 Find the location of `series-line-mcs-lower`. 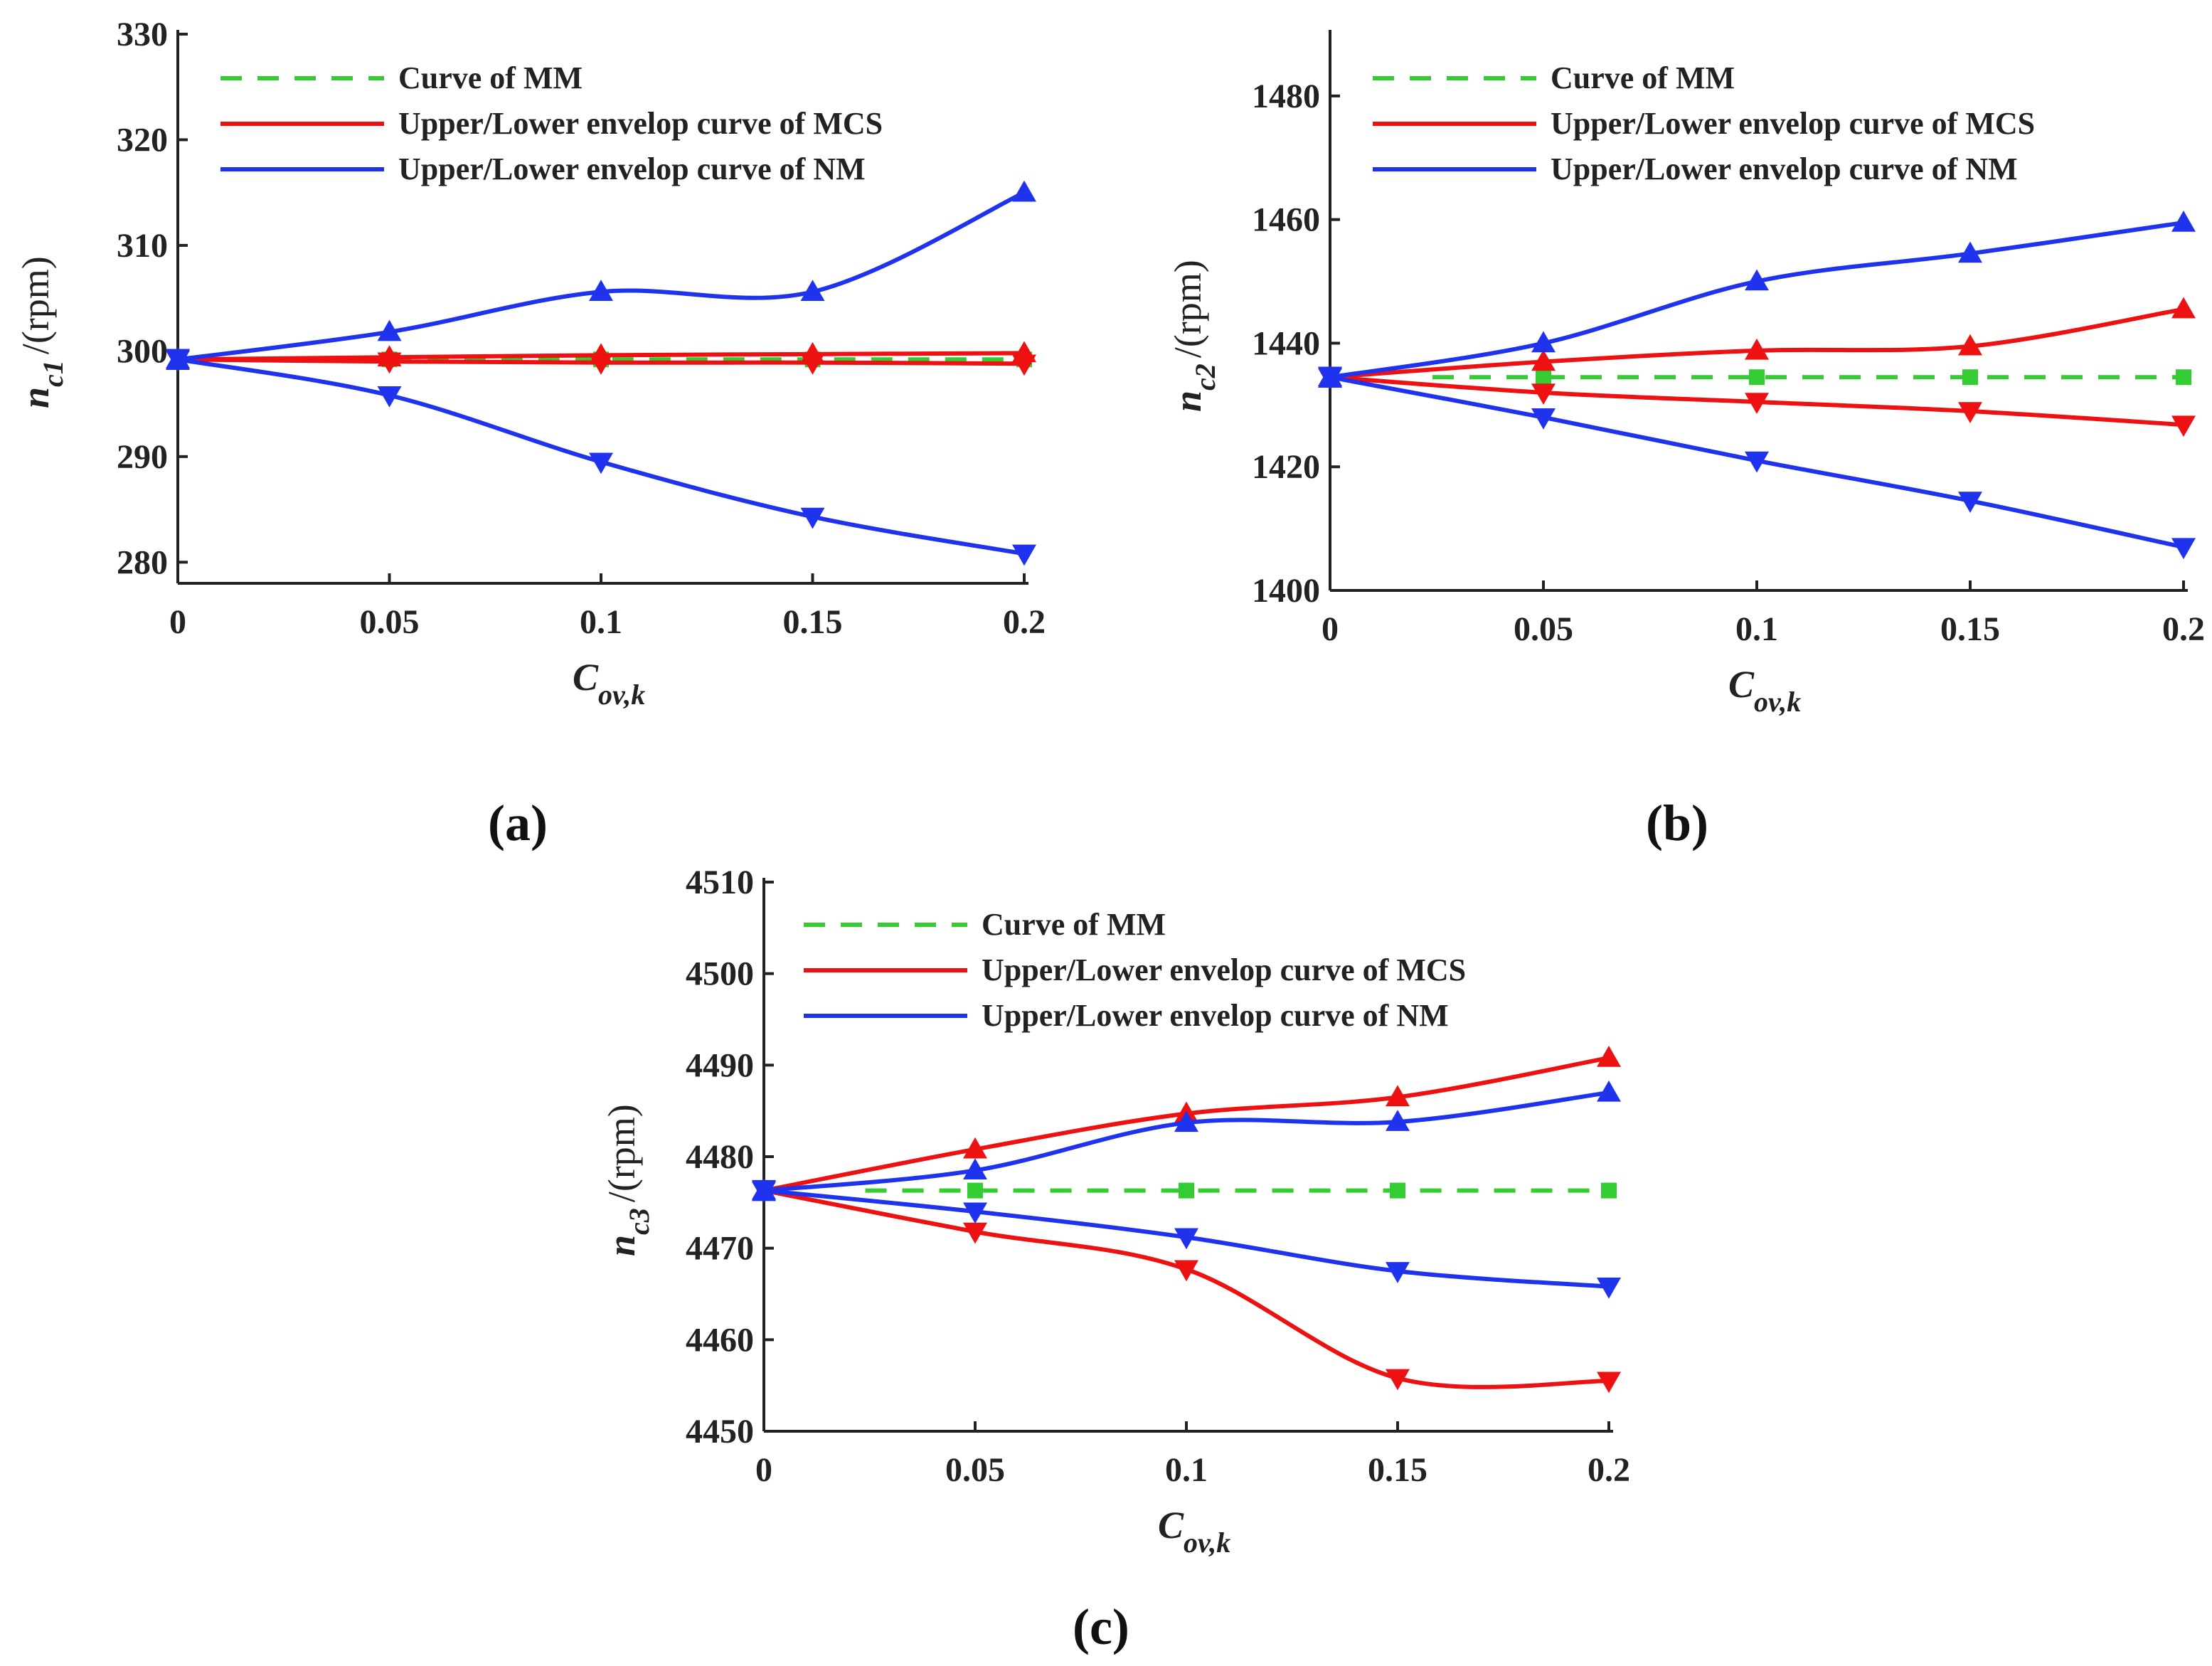

series-line-mcs-lower is located at coordinates (1186, 1288).